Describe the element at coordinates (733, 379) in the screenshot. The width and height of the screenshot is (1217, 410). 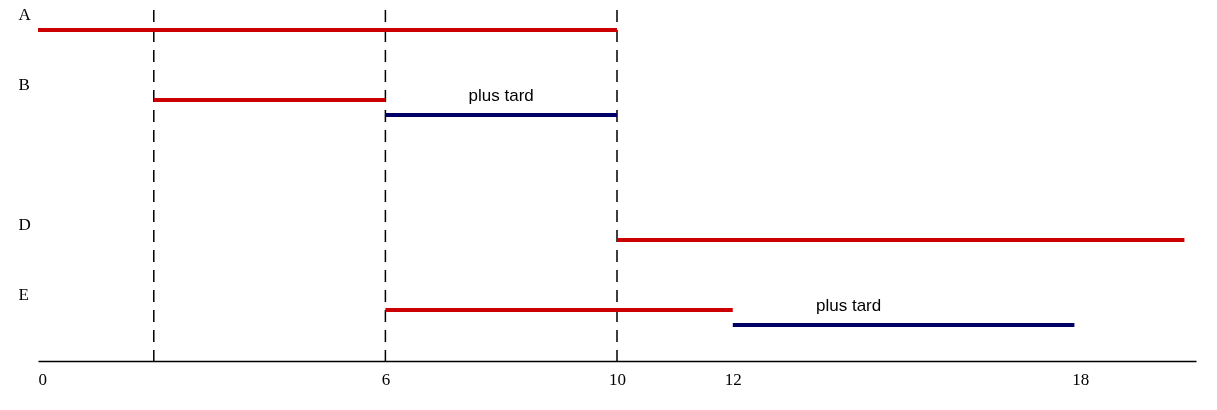
I see `x-tick-label: 12` at that location.